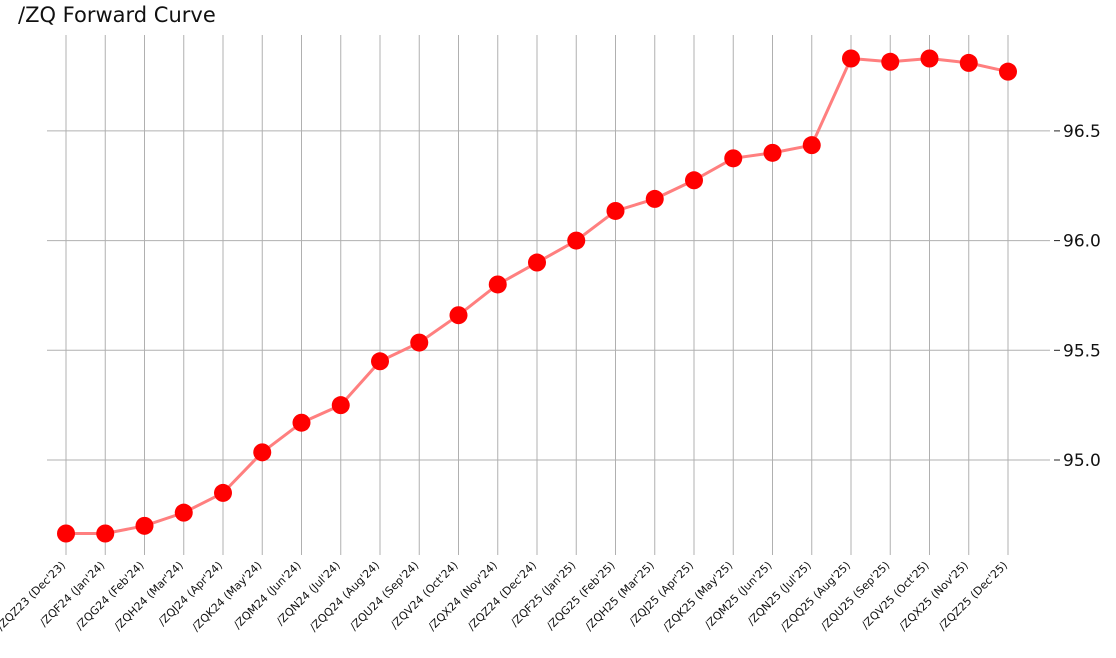 This screenshot has width=1116, height=658. What do you see at coordinates (384, 596) in the screenshot?
I see `x-tick-label: /ZQU24 (Sep'24)` at bounding box center [384, 596].